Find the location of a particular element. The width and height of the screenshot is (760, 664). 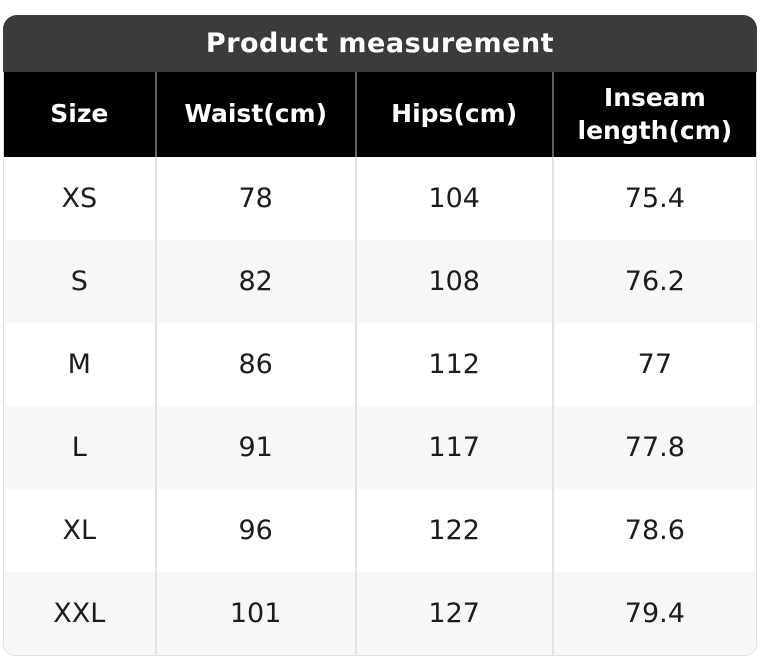

table-row-xl: XL 96 122 78.6 is located at coordinates (380, 530).